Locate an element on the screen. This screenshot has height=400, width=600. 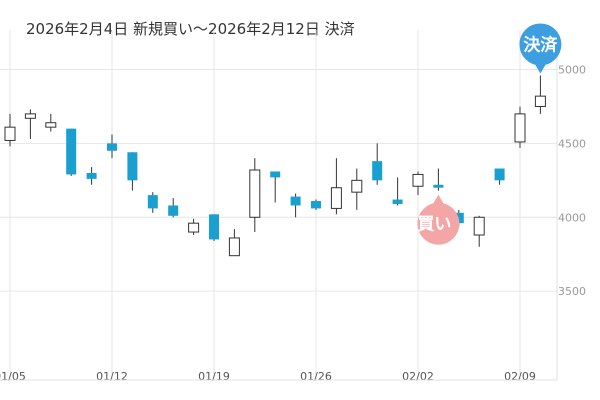
y-tick-label: 5000 is located at coordinates (572, 70).